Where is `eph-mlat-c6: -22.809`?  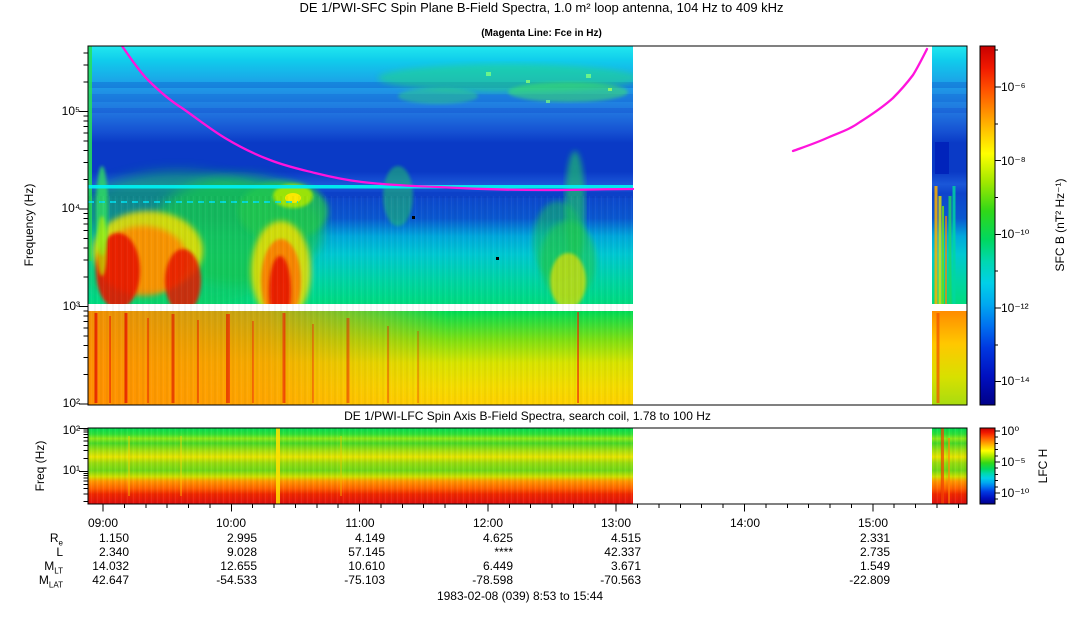 eph-mlat-c6: -22.809 is located at coordinates (869, 580).